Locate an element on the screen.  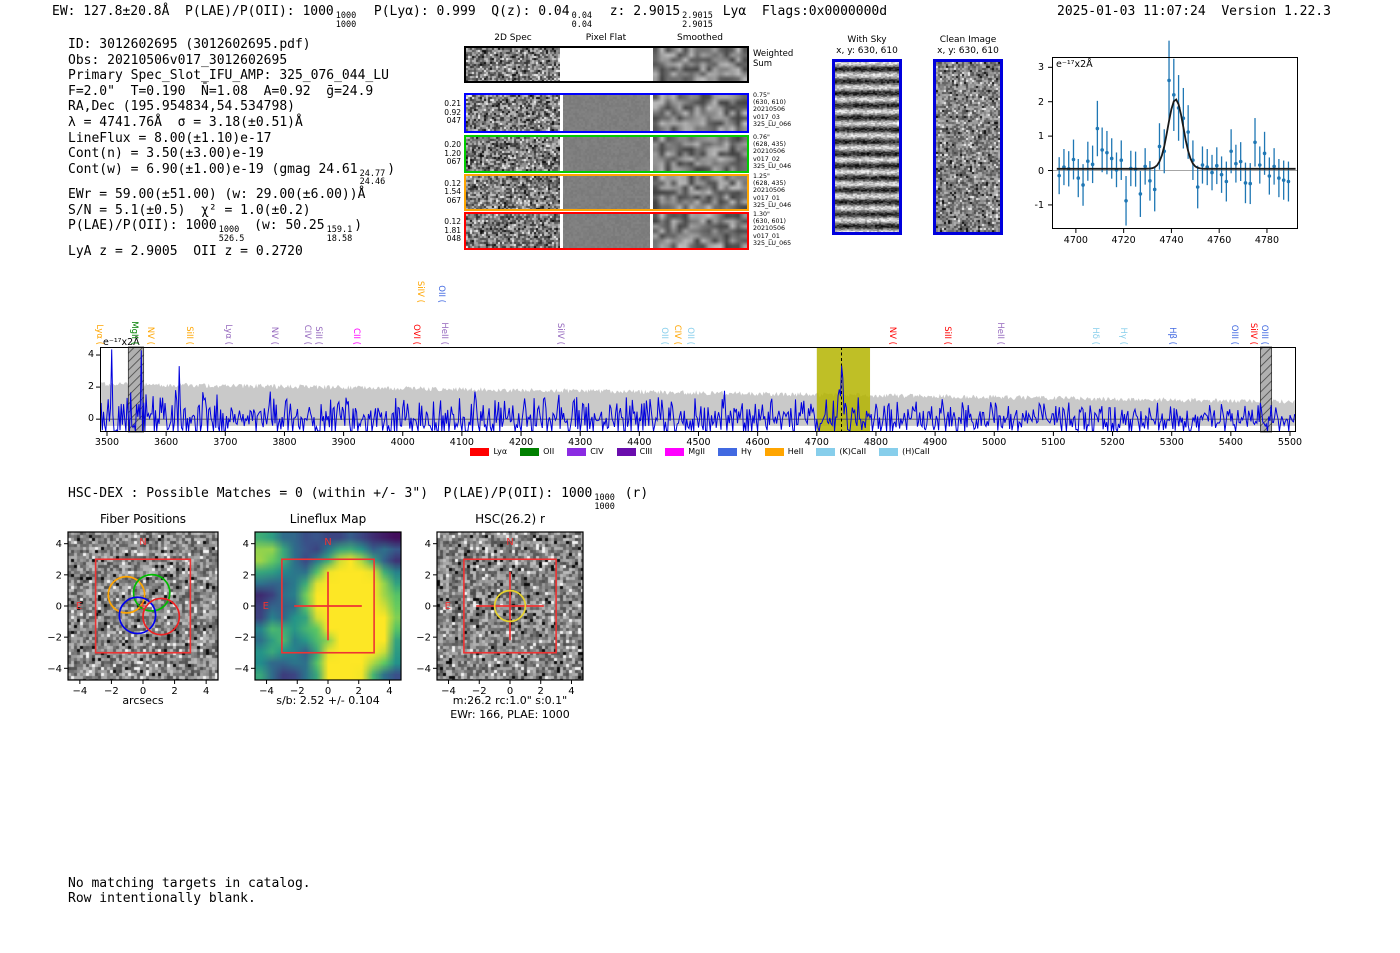
spectral-line-label: OVI ( is located at coordinates (416, 334).